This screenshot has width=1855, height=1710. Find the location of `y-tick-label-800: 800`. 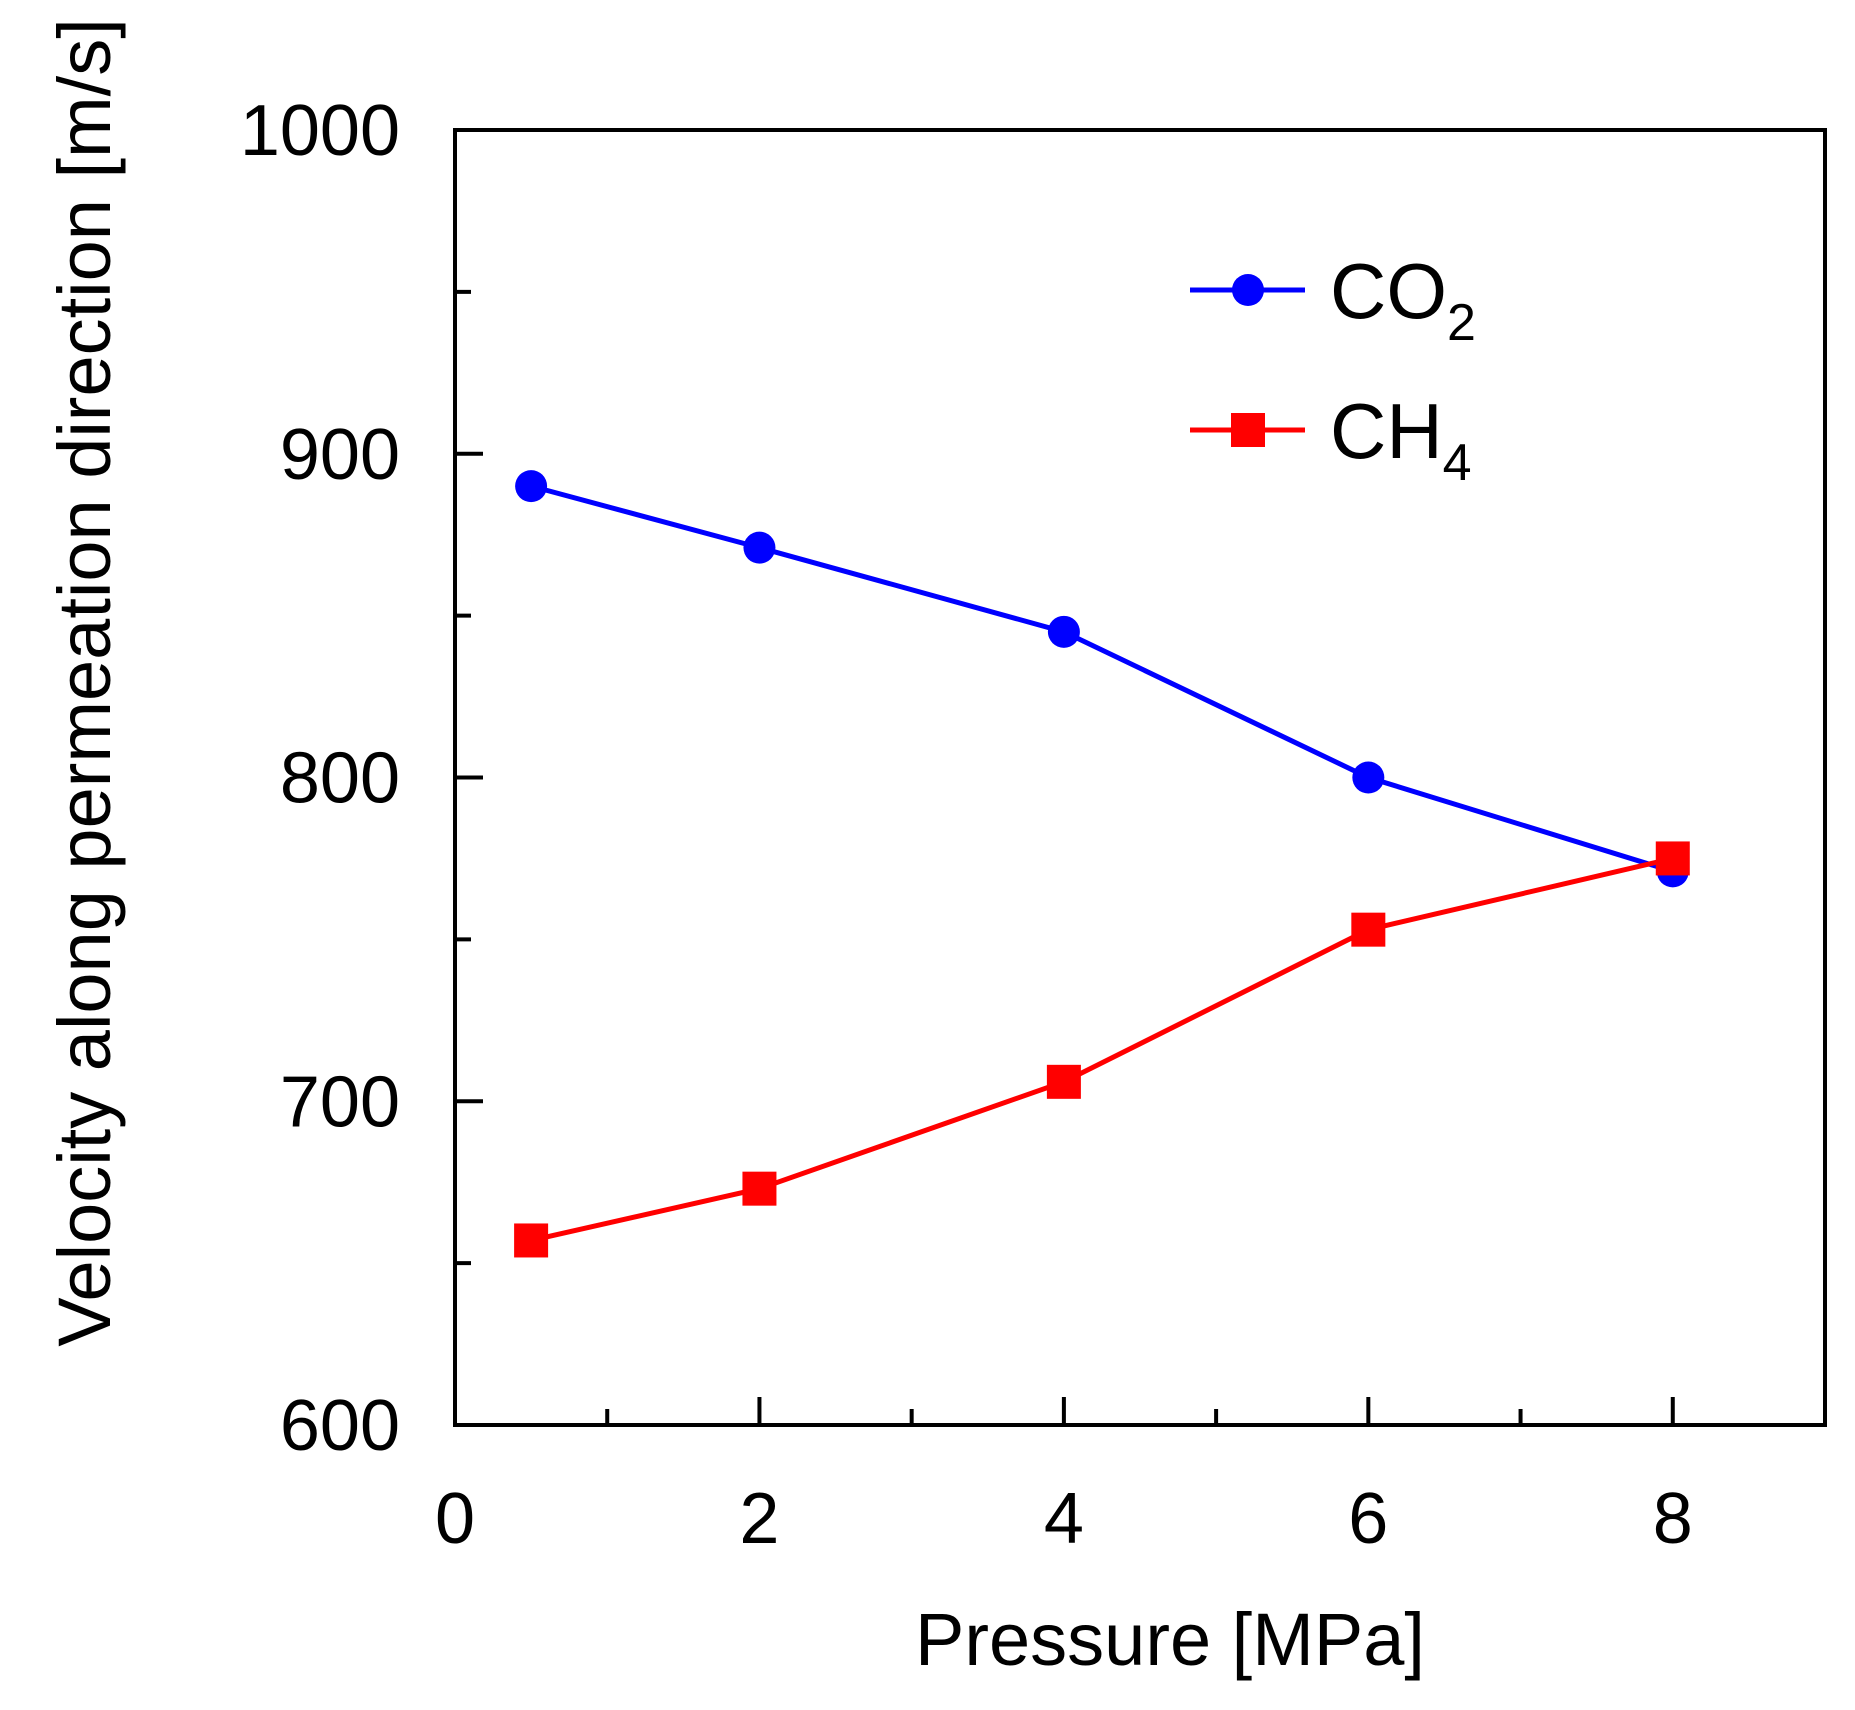

y-tick-label-800: 800 is located at coordinates (340, 779).